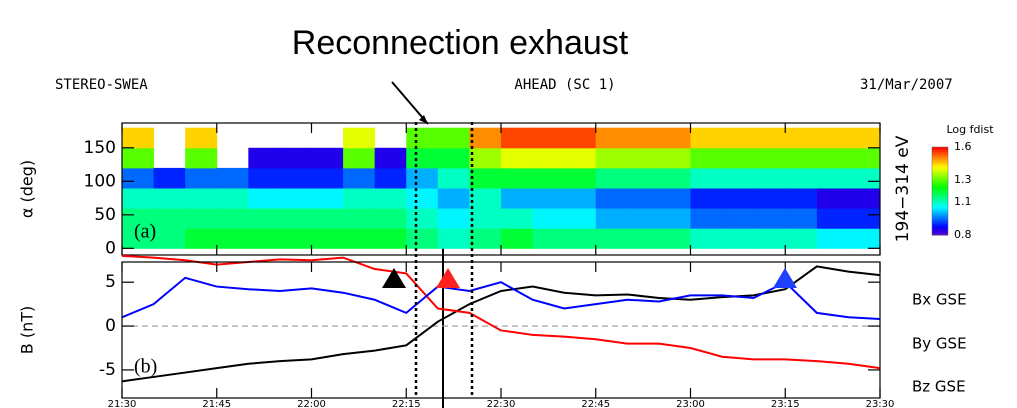  What do you see at coordinates (100, 181) in the screenshot?
I see `y-tick-label: 100` at bounding box center [100, 181].